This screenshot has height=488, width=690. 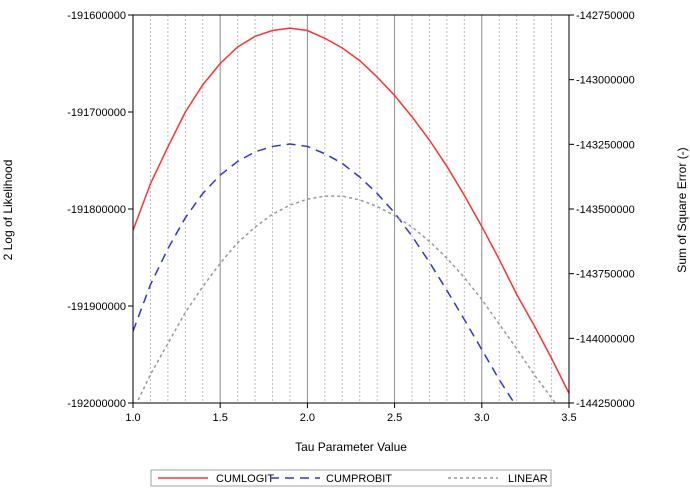 I want to click on x-tick-label: 2.5, so click(x=394, y=418).